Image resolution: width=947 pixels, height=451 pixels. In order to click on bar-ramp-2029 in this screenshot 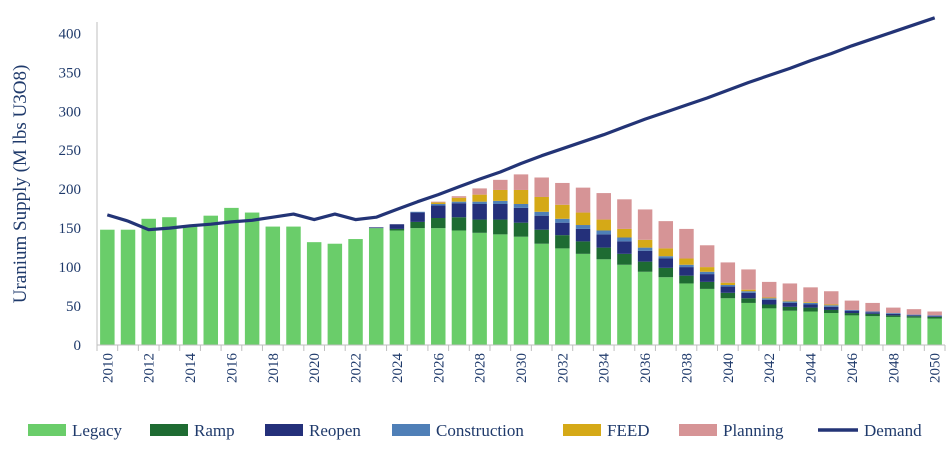, I will do `click(500, 227)`.